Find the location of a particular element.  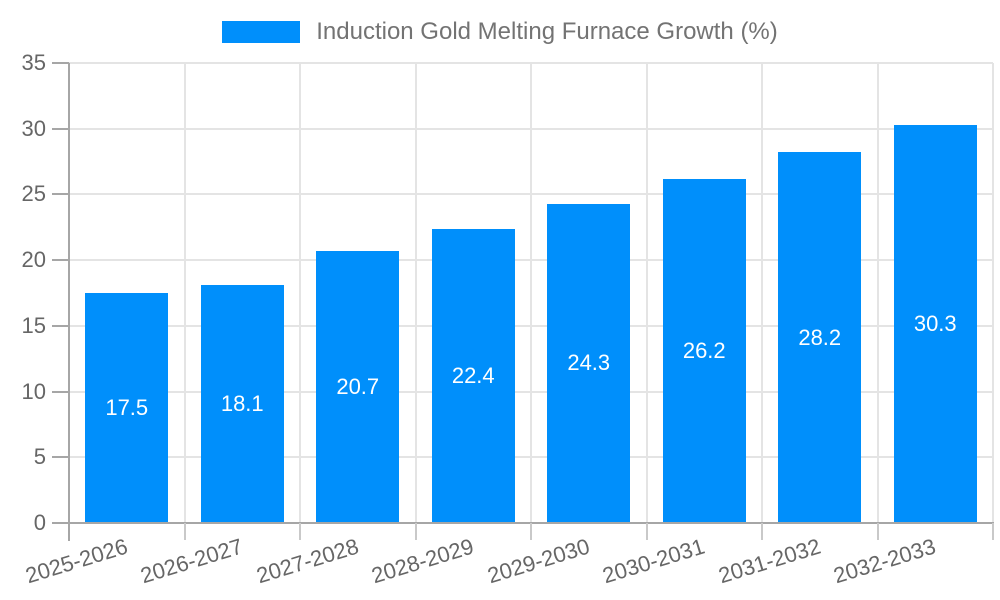

bar: 20.7 is located at coordinates (358, 386).